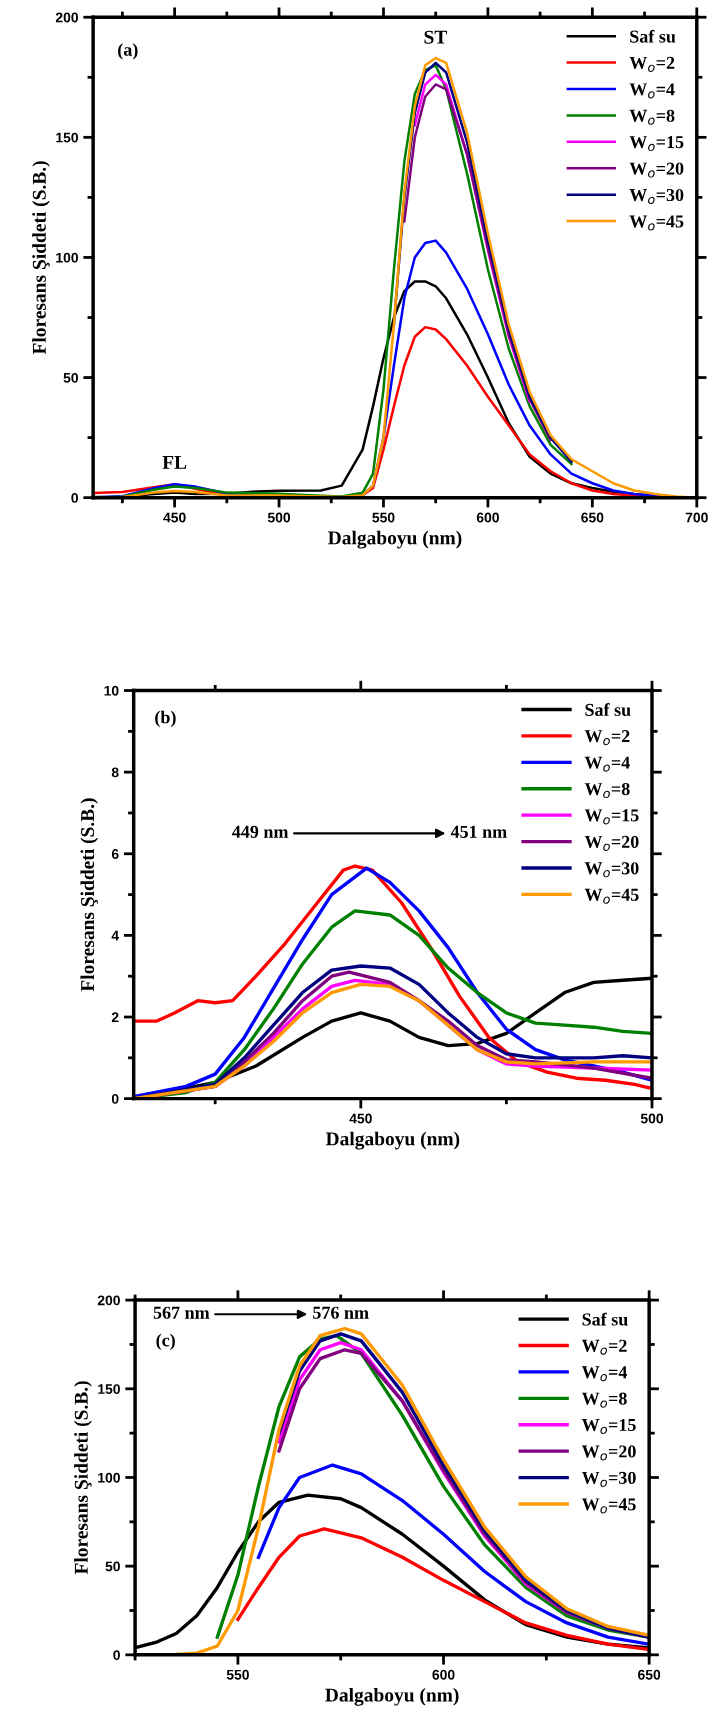  Describe the element at coordinates (435, 37) in the screenshot. I see `annotation: ST` at that location.